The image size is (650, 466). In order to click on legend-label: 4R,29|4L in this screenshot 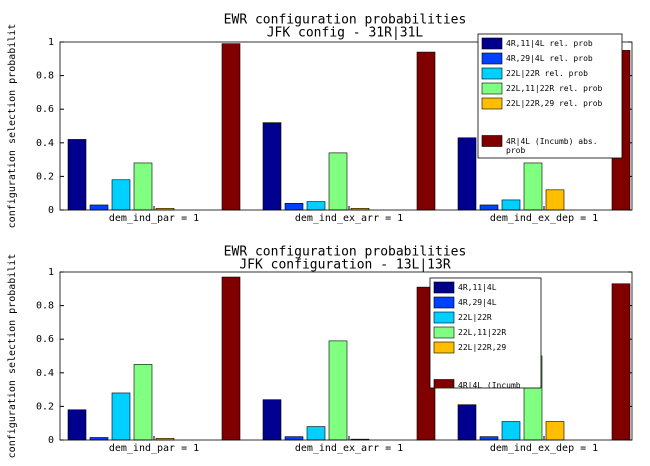, I will do `click(477, 302)`.